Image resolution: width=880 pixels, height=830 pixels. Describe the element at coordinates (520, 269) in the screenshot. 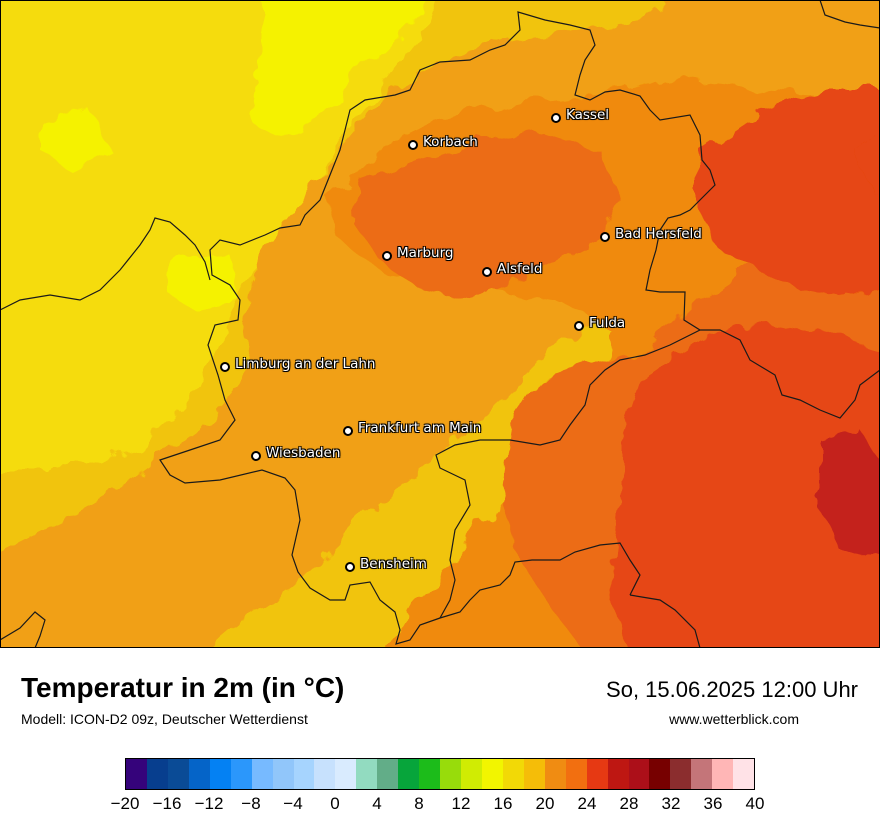

I see `city-label-alsfeld: Alsfeld` at that location.